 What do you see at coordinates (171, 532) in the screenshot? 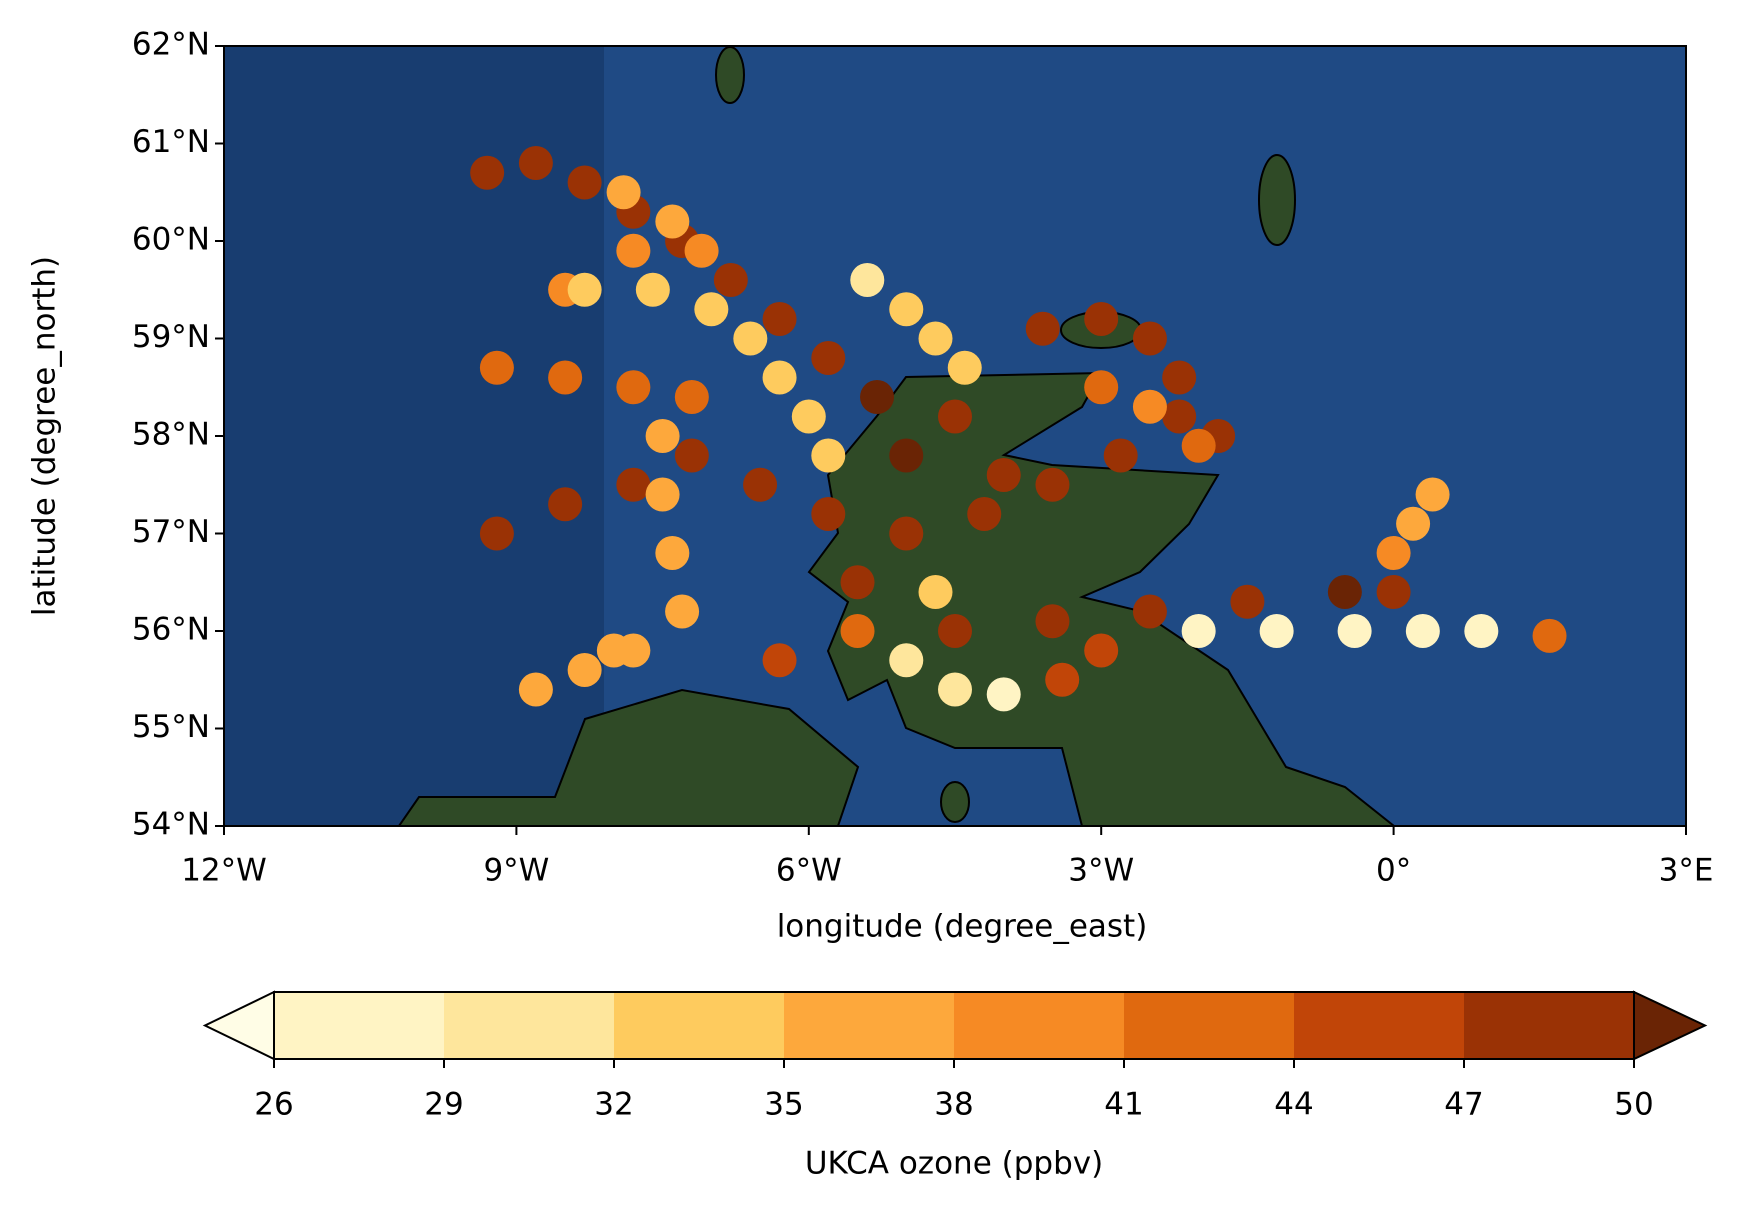
I see `y-tick-label: 57°N` at bounding box center [171, 532].